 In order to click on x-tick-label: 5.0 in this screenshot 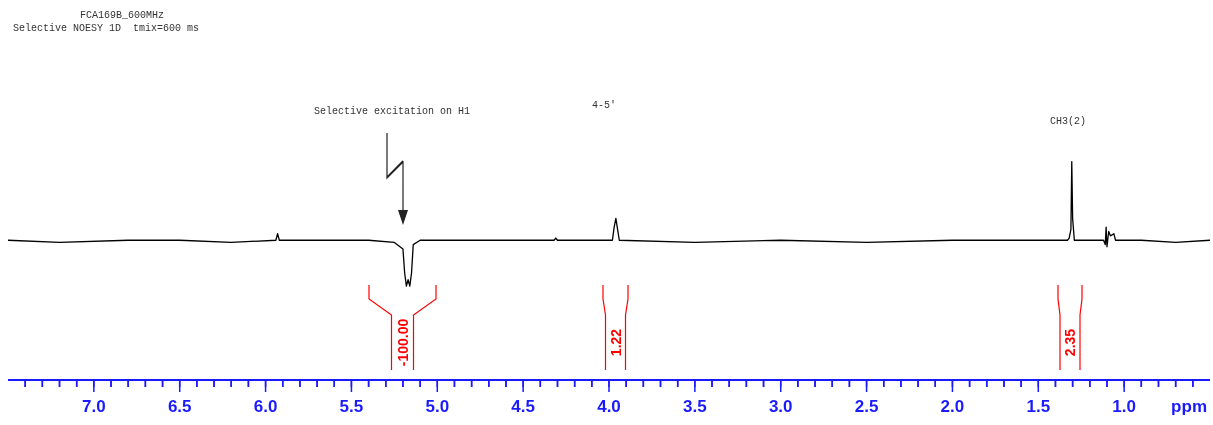, I will do `click(437, 406)`.